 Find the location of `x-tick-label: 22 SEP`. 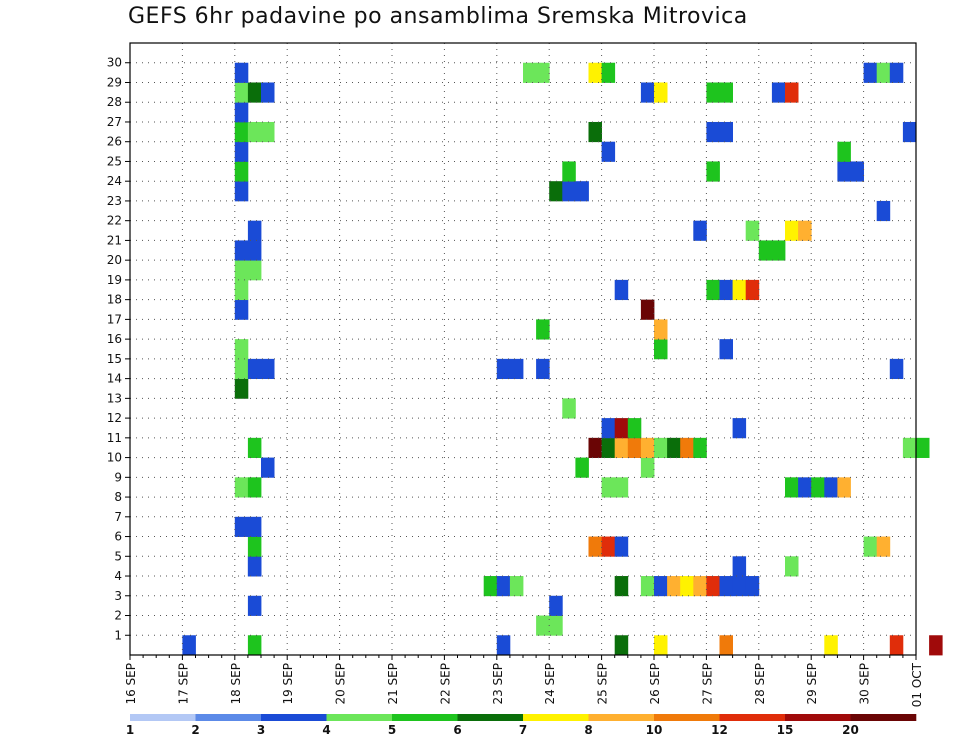

x-tick-label: 22 SEP is located at coordinates (445, 684).